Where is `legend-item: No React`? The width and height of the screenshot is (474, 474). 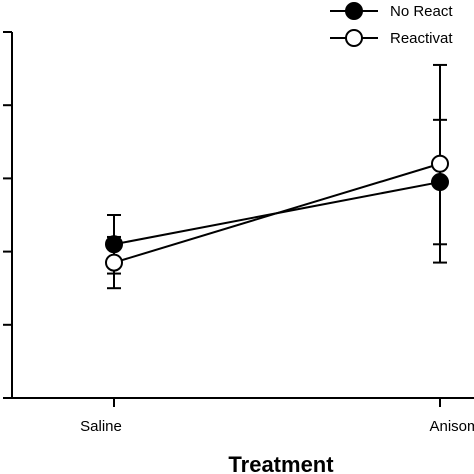 legend-item: No React is located at coordinates (391, 11).